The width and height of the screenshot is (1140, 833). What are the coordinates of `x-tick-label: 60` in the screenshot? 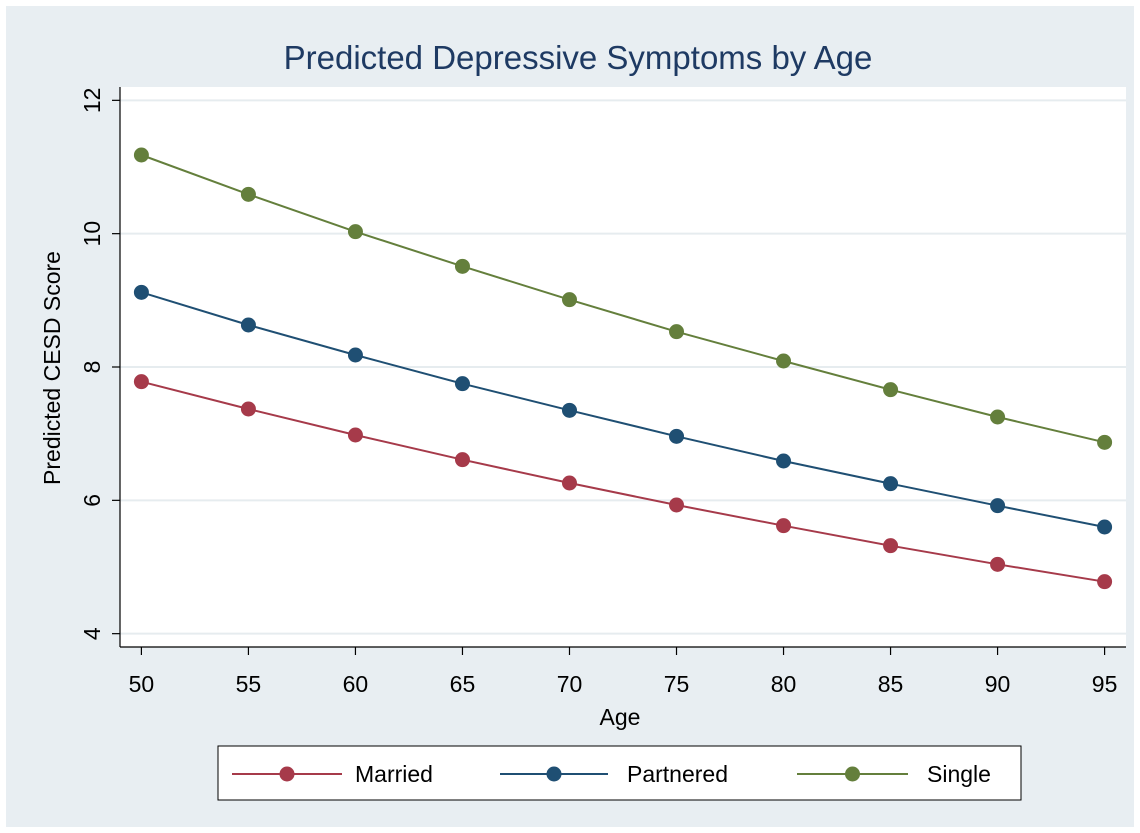 It's located at (356, 684).